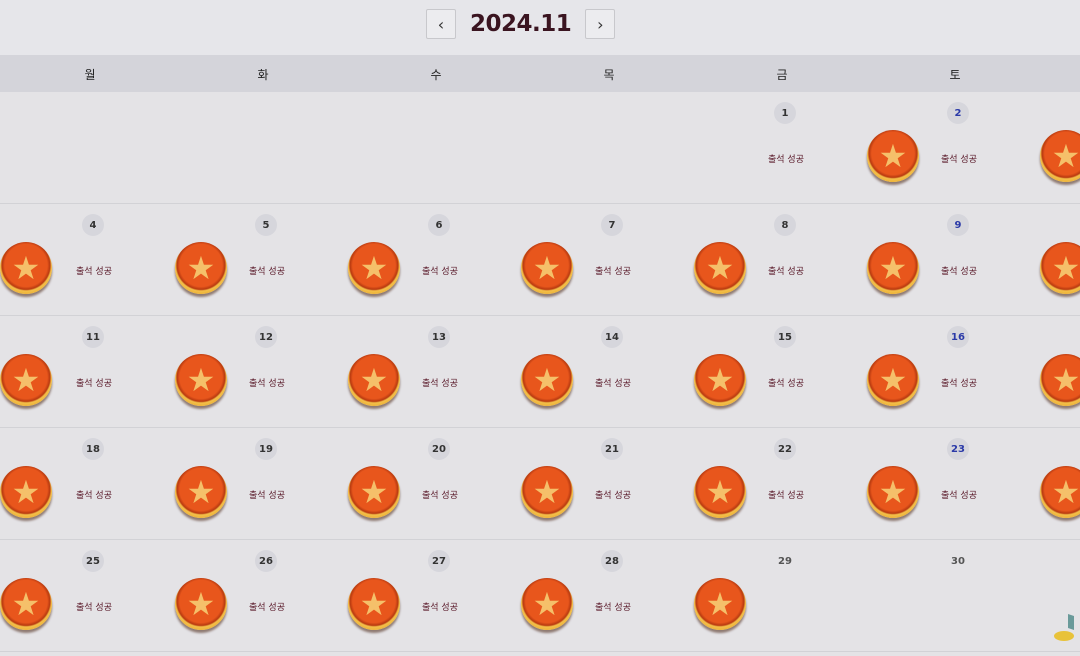 The width and height of the screenshot is (1080, 656). Describe the element at coordinates (612, 225) in the screenshot. I see `day-number: 7` at that location.